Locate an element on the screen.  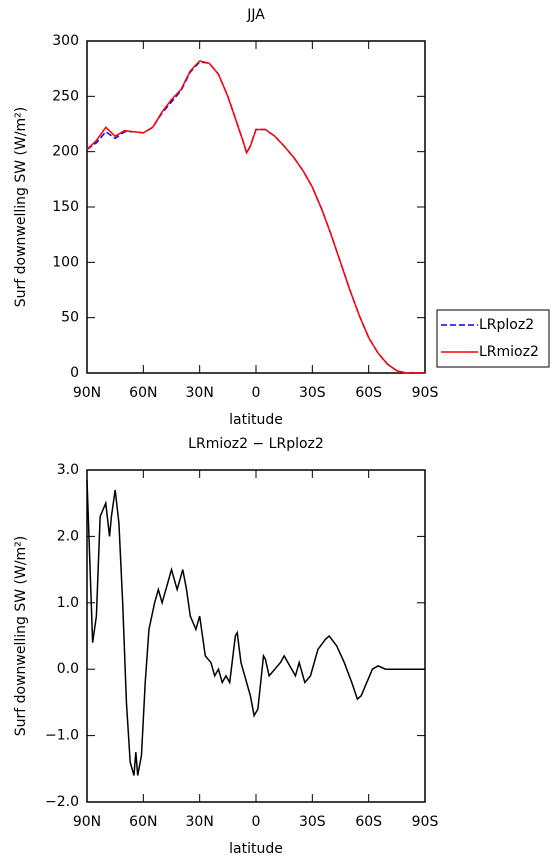
y-tick-label: 2.0 is located at coordinates (68, 536).